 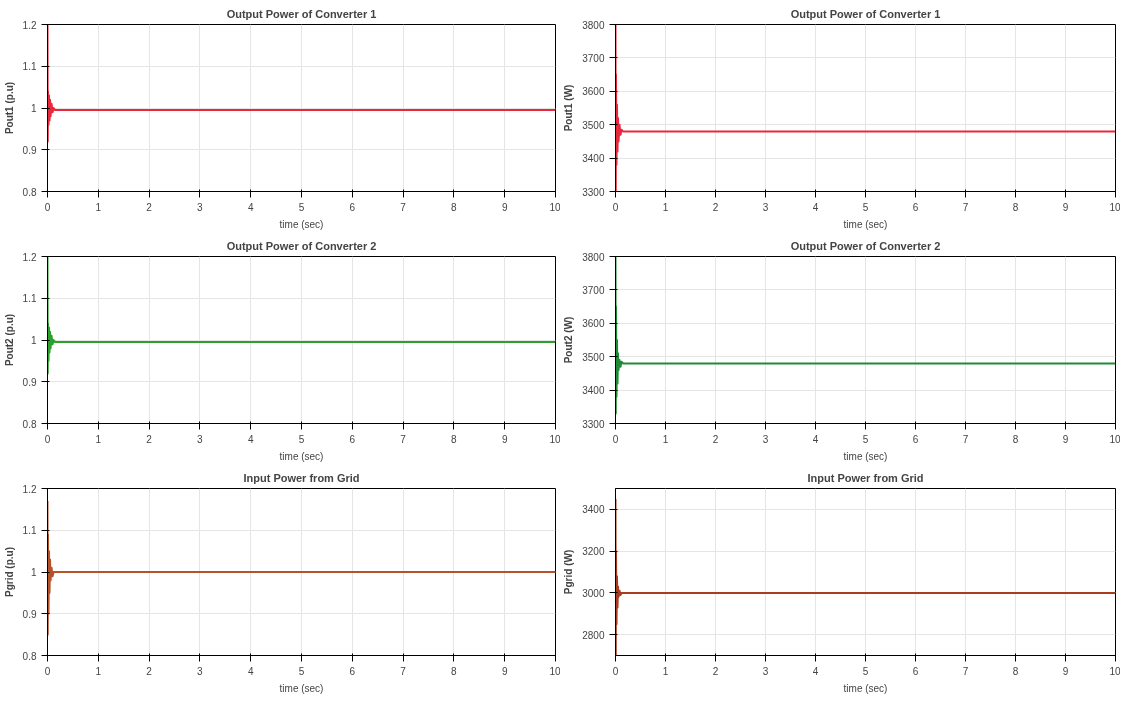 What do you see at coordinates (593, 552) in the screenshot?
I see `y-tick-label: 3200` at bounding box center [593, 552].